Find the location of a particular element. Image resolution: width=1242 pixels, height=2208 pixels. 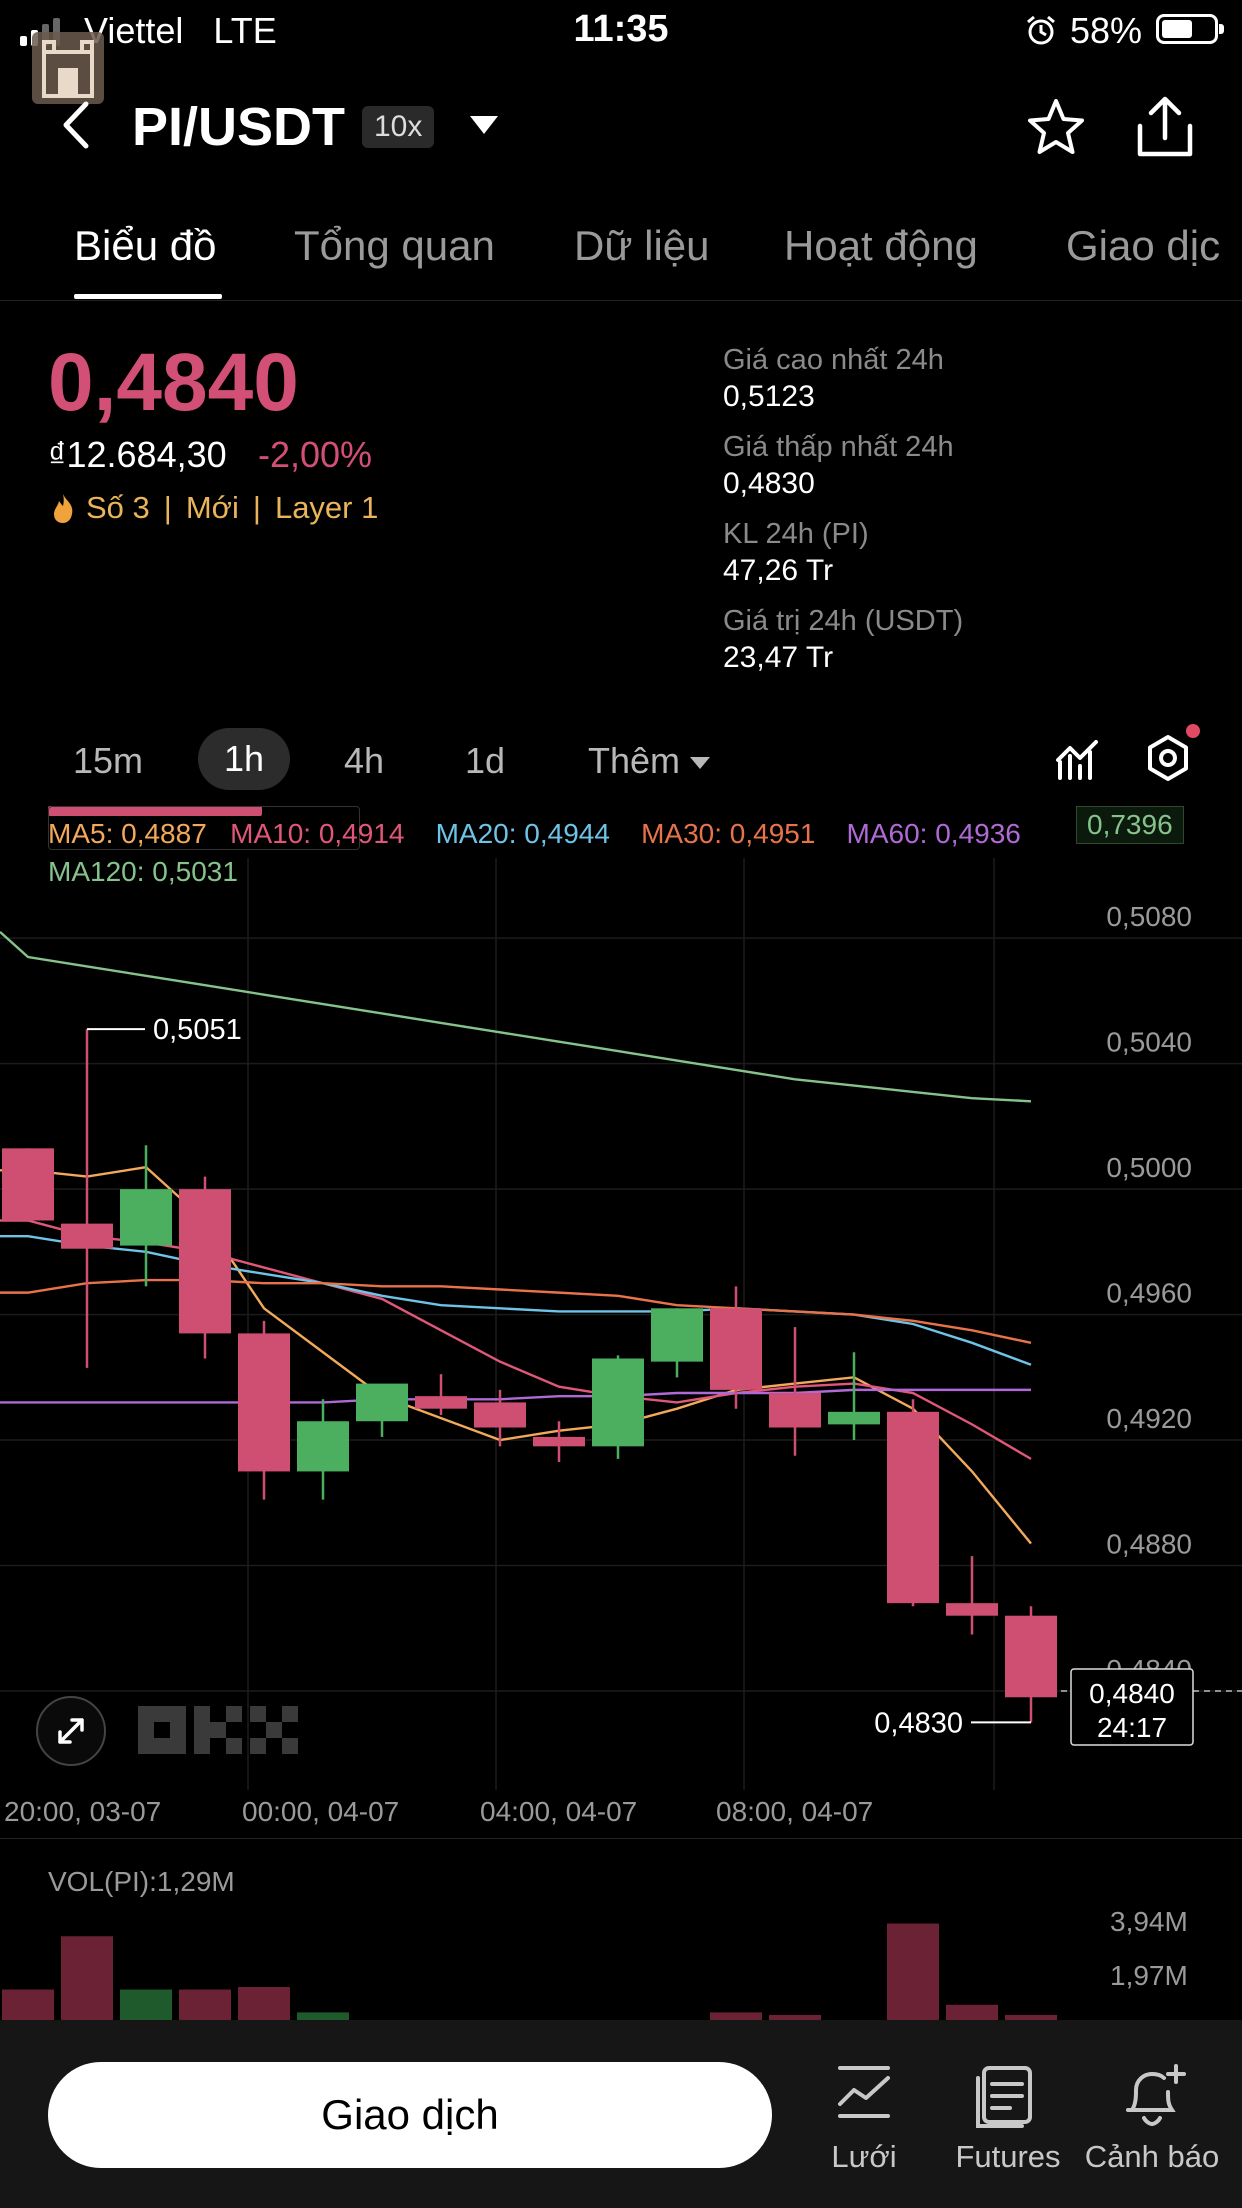

tag-rank: Số 3 is located at coordinates (118, 507).